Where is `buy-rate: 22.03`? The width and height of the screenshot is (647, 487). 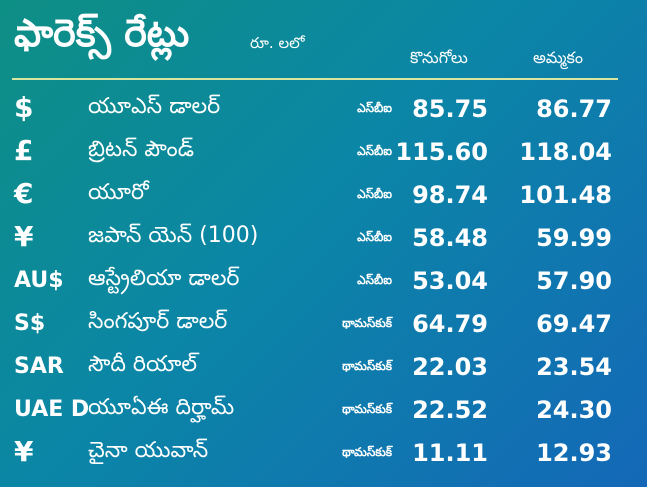 buy-rate: 22.03 is located at coordinates (450, 367).